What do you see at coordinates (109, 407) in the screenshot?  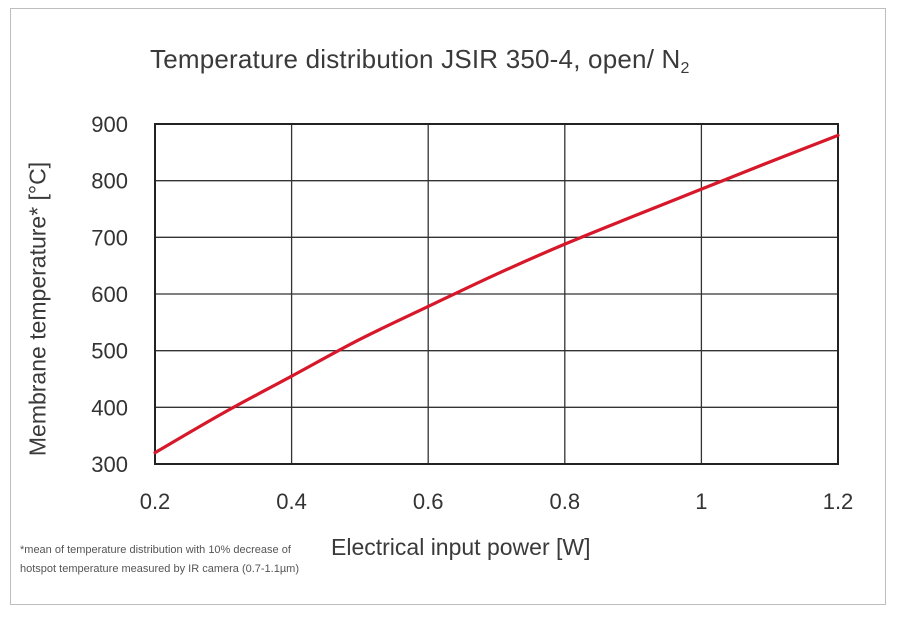 I see `y-tick-label: 400` at bounding box center [109, 407].